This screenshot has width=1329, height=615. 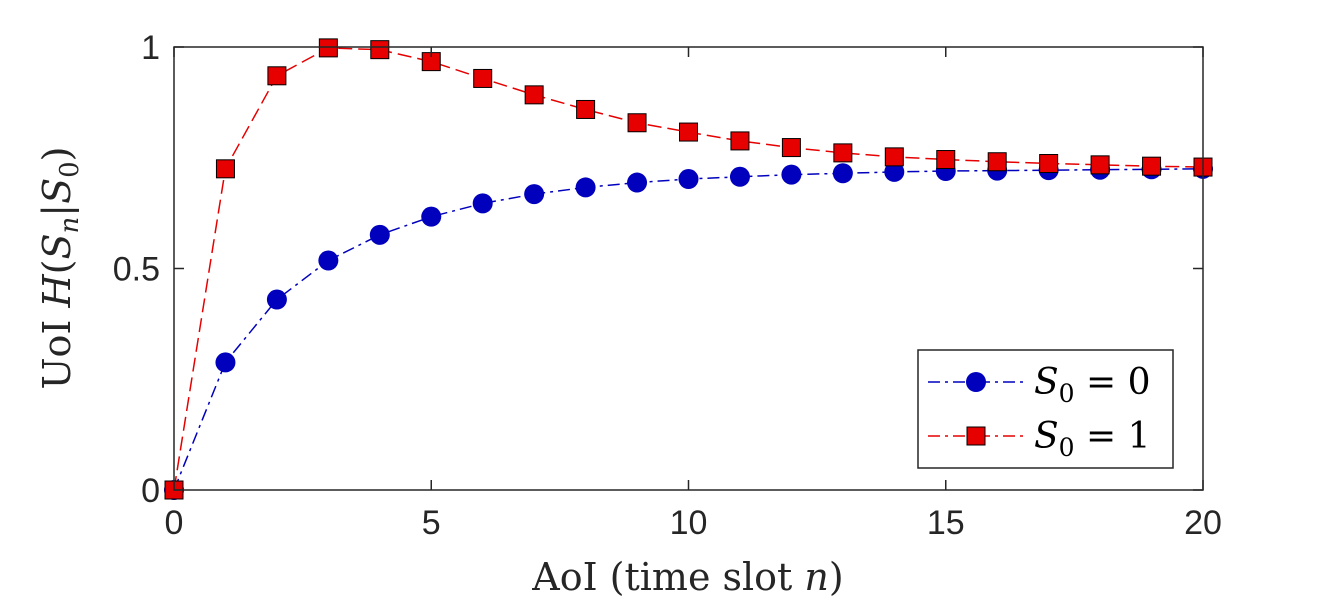 I want to click on y-axis-title: UoI H(Sn|S0), so click(x=60, y=268).